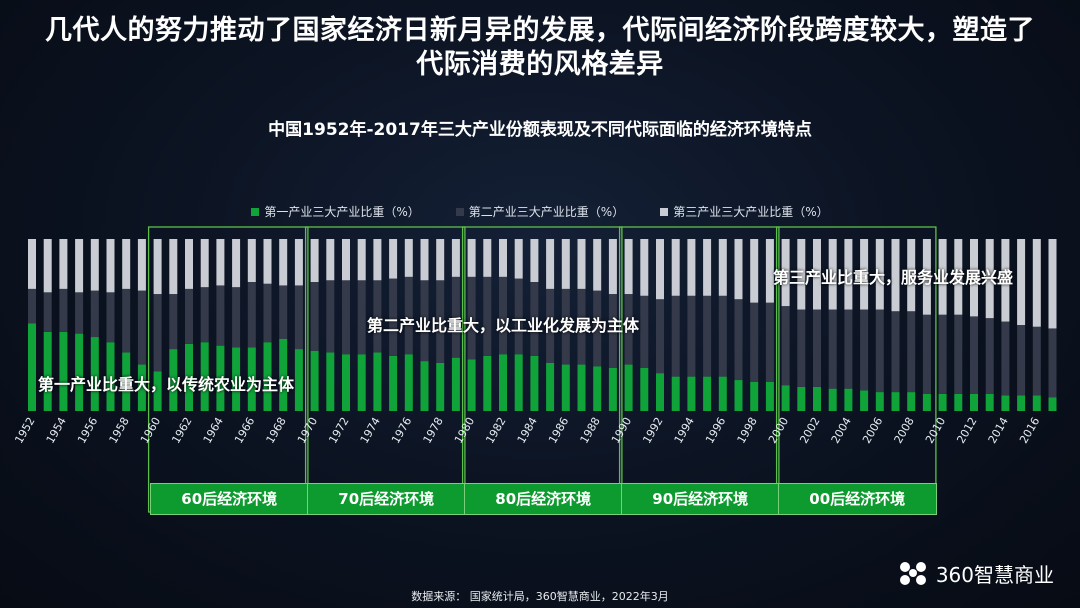 The image size is (1080, 608). Describe the element at coordinates (848, 349) in the screenshot. I see `bar-secondary-2004` at that location.